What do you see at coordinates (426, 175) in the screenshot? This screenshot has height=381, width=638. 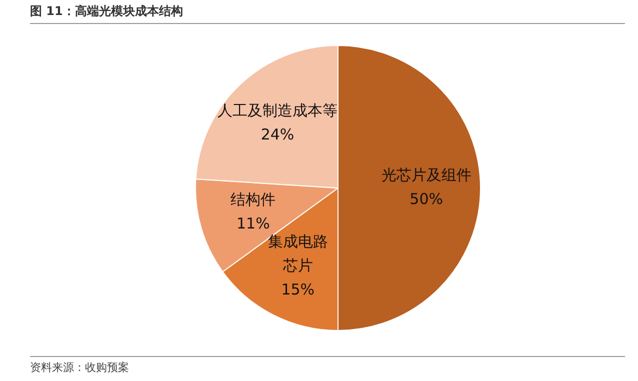 I see `slice-label: 光芯片及组件` at bounding box center [426, 175].